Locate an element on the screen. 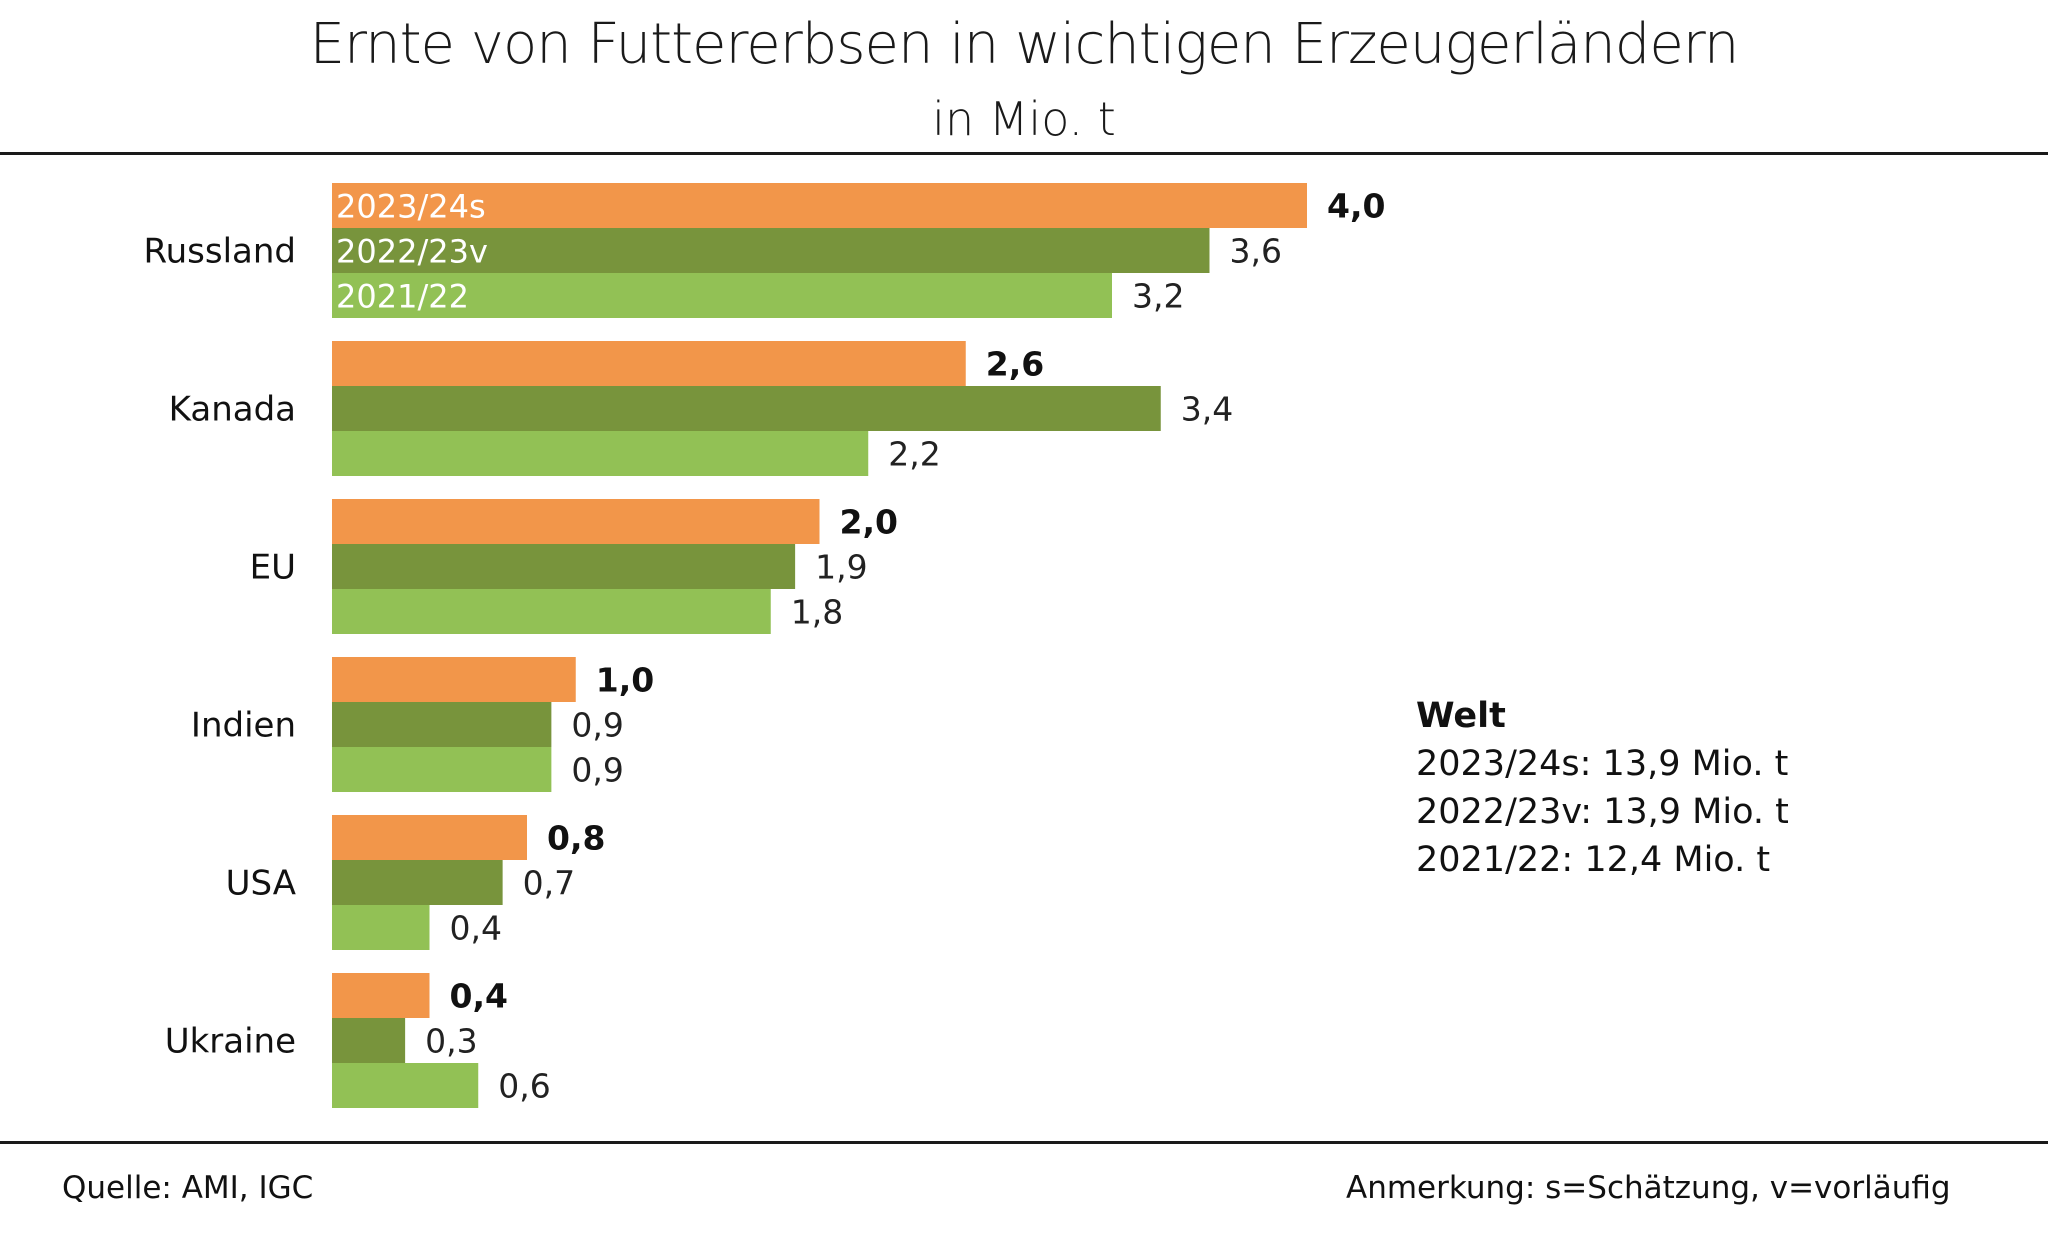 This screenshot has height=1249, width=2048. value-label-ukraine-2023-24s: 0,4 is located at coordinates (479, 996).